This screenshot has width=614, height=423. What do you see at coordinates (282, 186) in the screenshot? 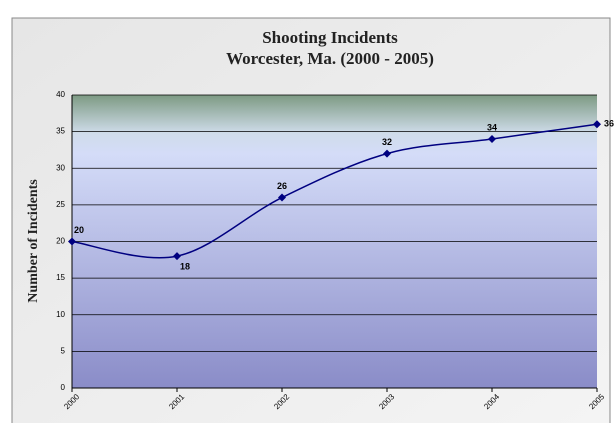
I see `data-label: 26` at bounding box center [282, 186].